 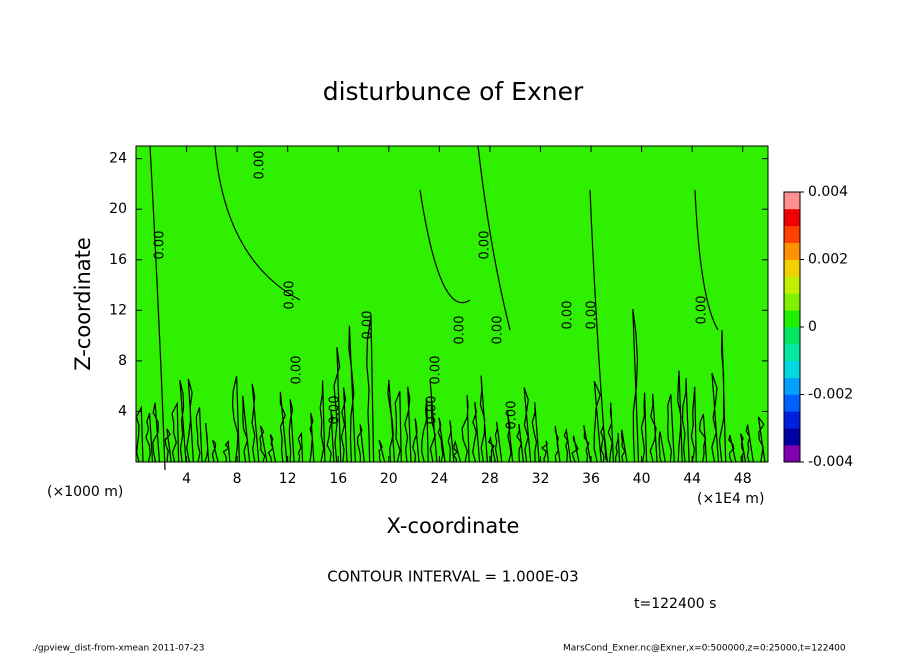 I want to click on x-tick-label: 8, so click(x=237, y=479).